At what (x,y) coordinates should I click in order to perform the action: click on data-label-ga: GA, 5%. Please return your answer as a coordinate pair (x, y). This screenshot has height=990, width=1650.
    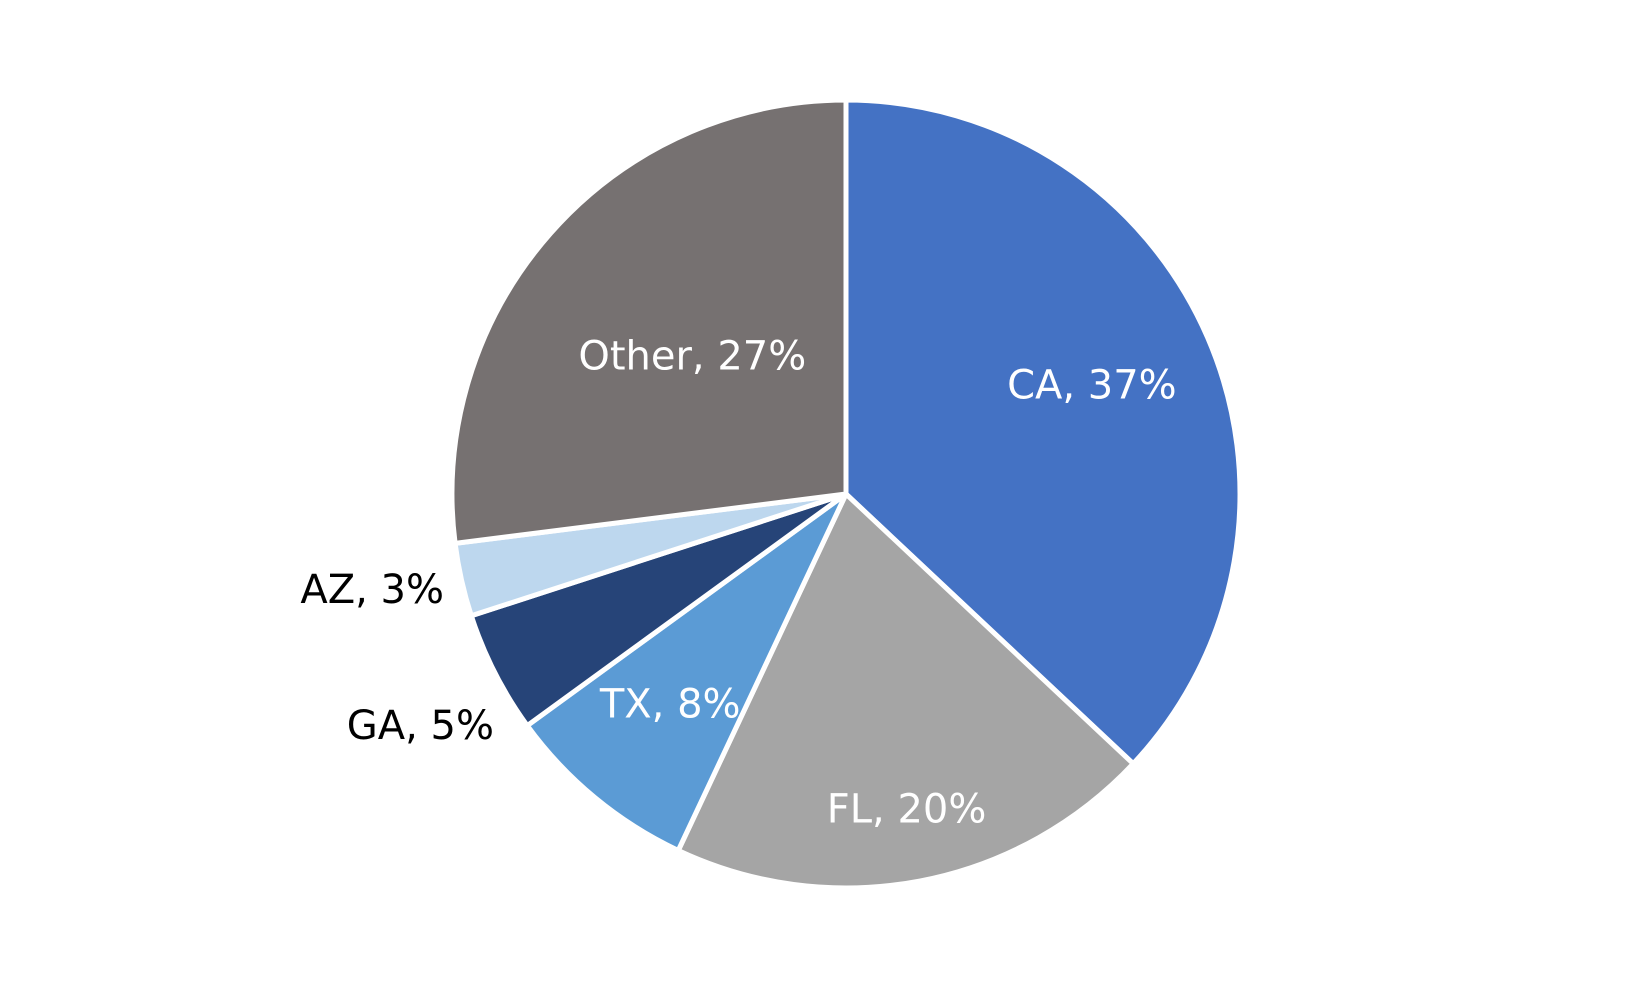
    Looking at the image, I should click on (420, 726).